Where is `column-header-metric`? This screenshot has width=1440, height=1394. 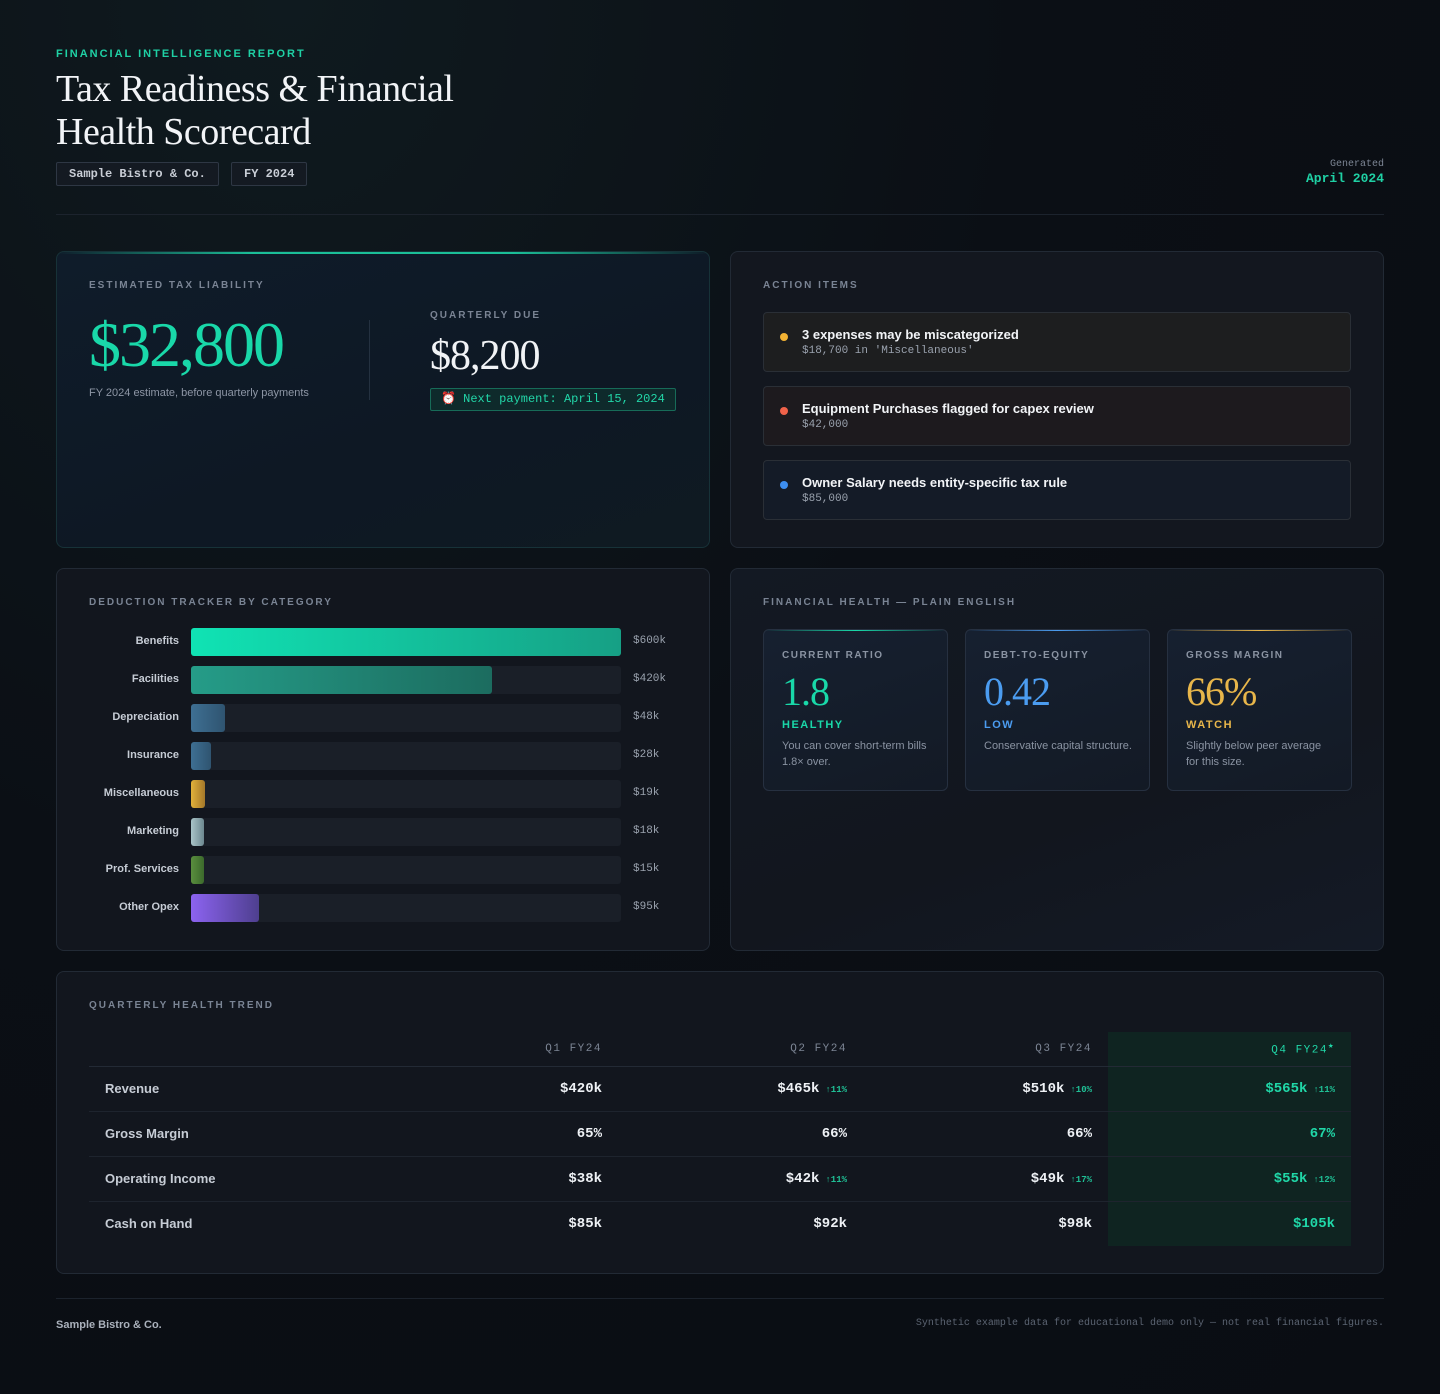
column-header-metric is located at coordinates (231, 1049).